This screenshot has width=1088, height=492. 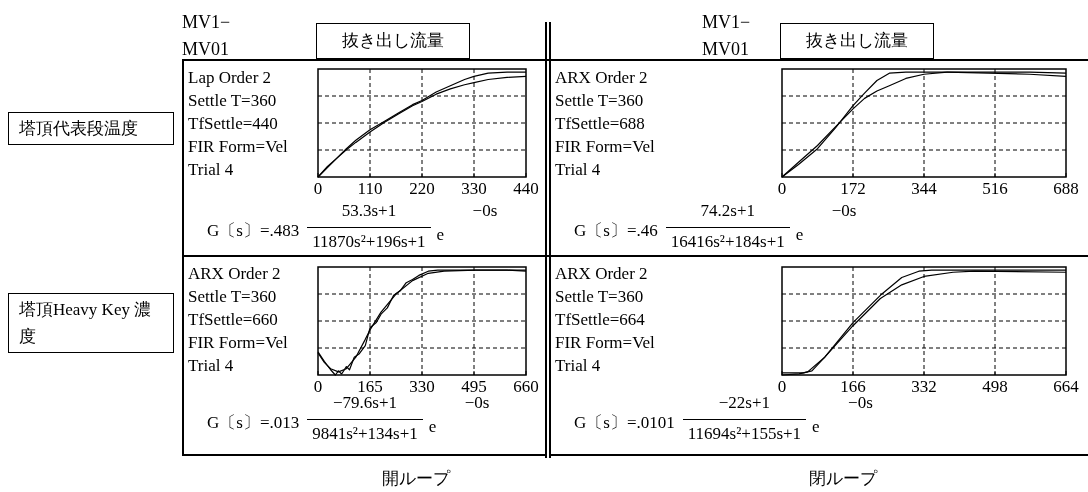 I want to click on text: G〔s〕=.013, so click(x=253, y=422).